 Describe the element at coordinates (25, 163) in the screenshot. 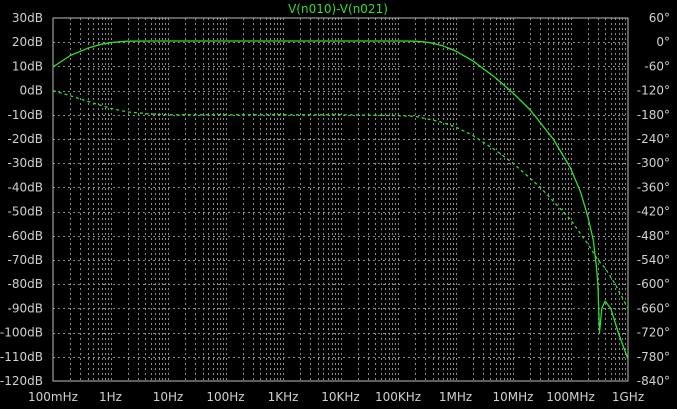

I see `y-left-tick-label: -30dB` at that location.